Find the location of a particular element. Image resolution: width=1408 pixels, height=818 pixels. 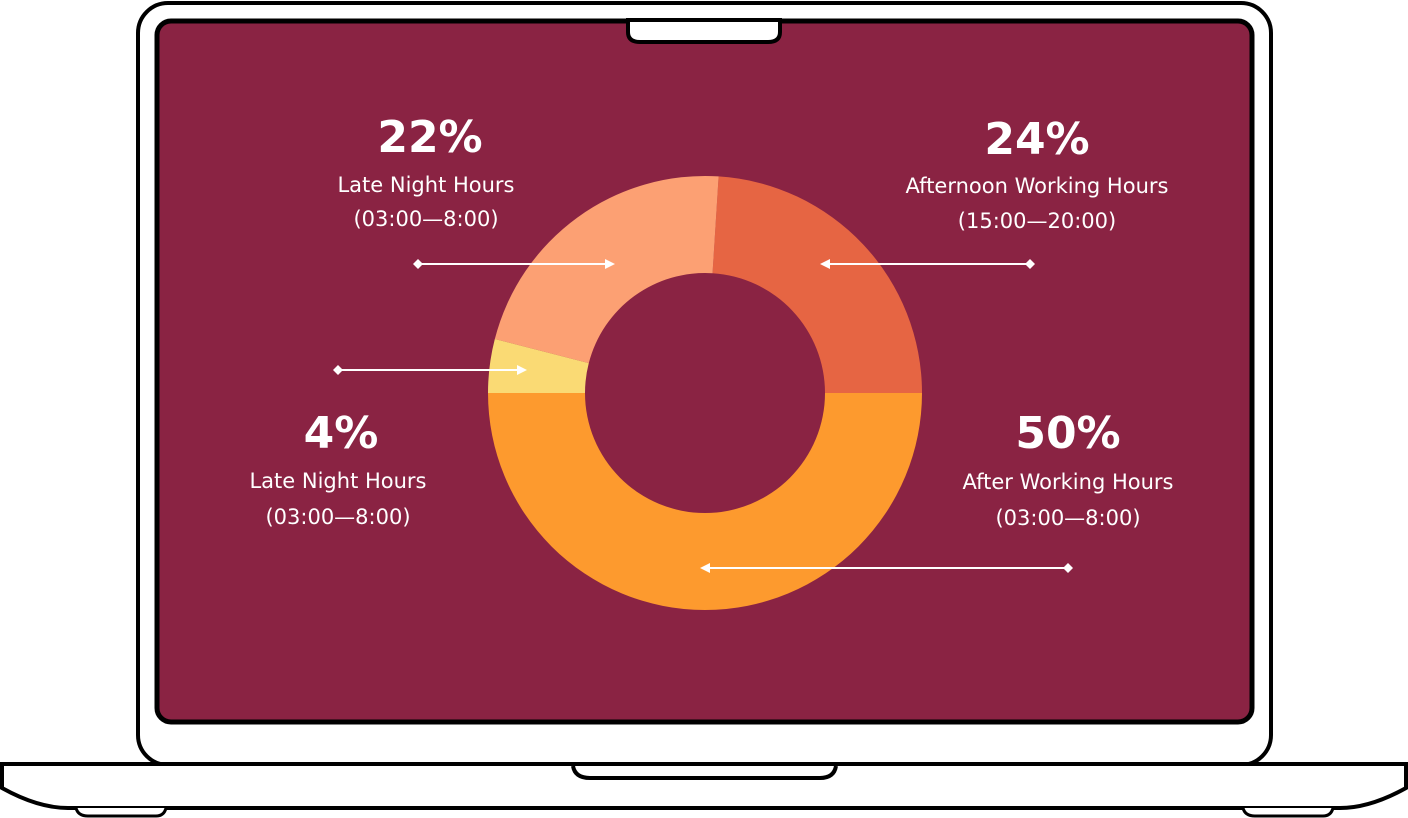

slice-range: (15:00—20:00) is located at coordinates (1037, 221).